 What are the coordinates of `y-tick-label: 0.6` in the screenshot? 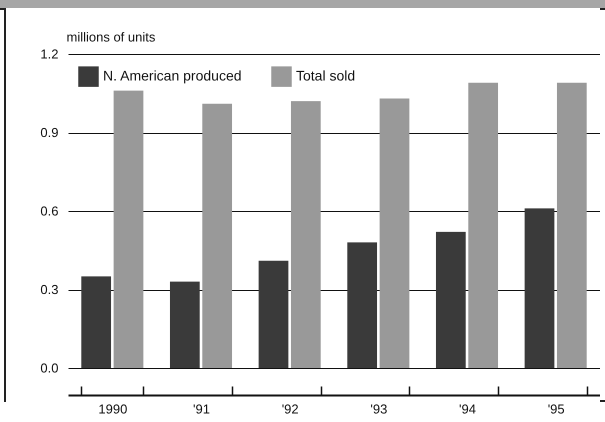 It's located at (49, 211).